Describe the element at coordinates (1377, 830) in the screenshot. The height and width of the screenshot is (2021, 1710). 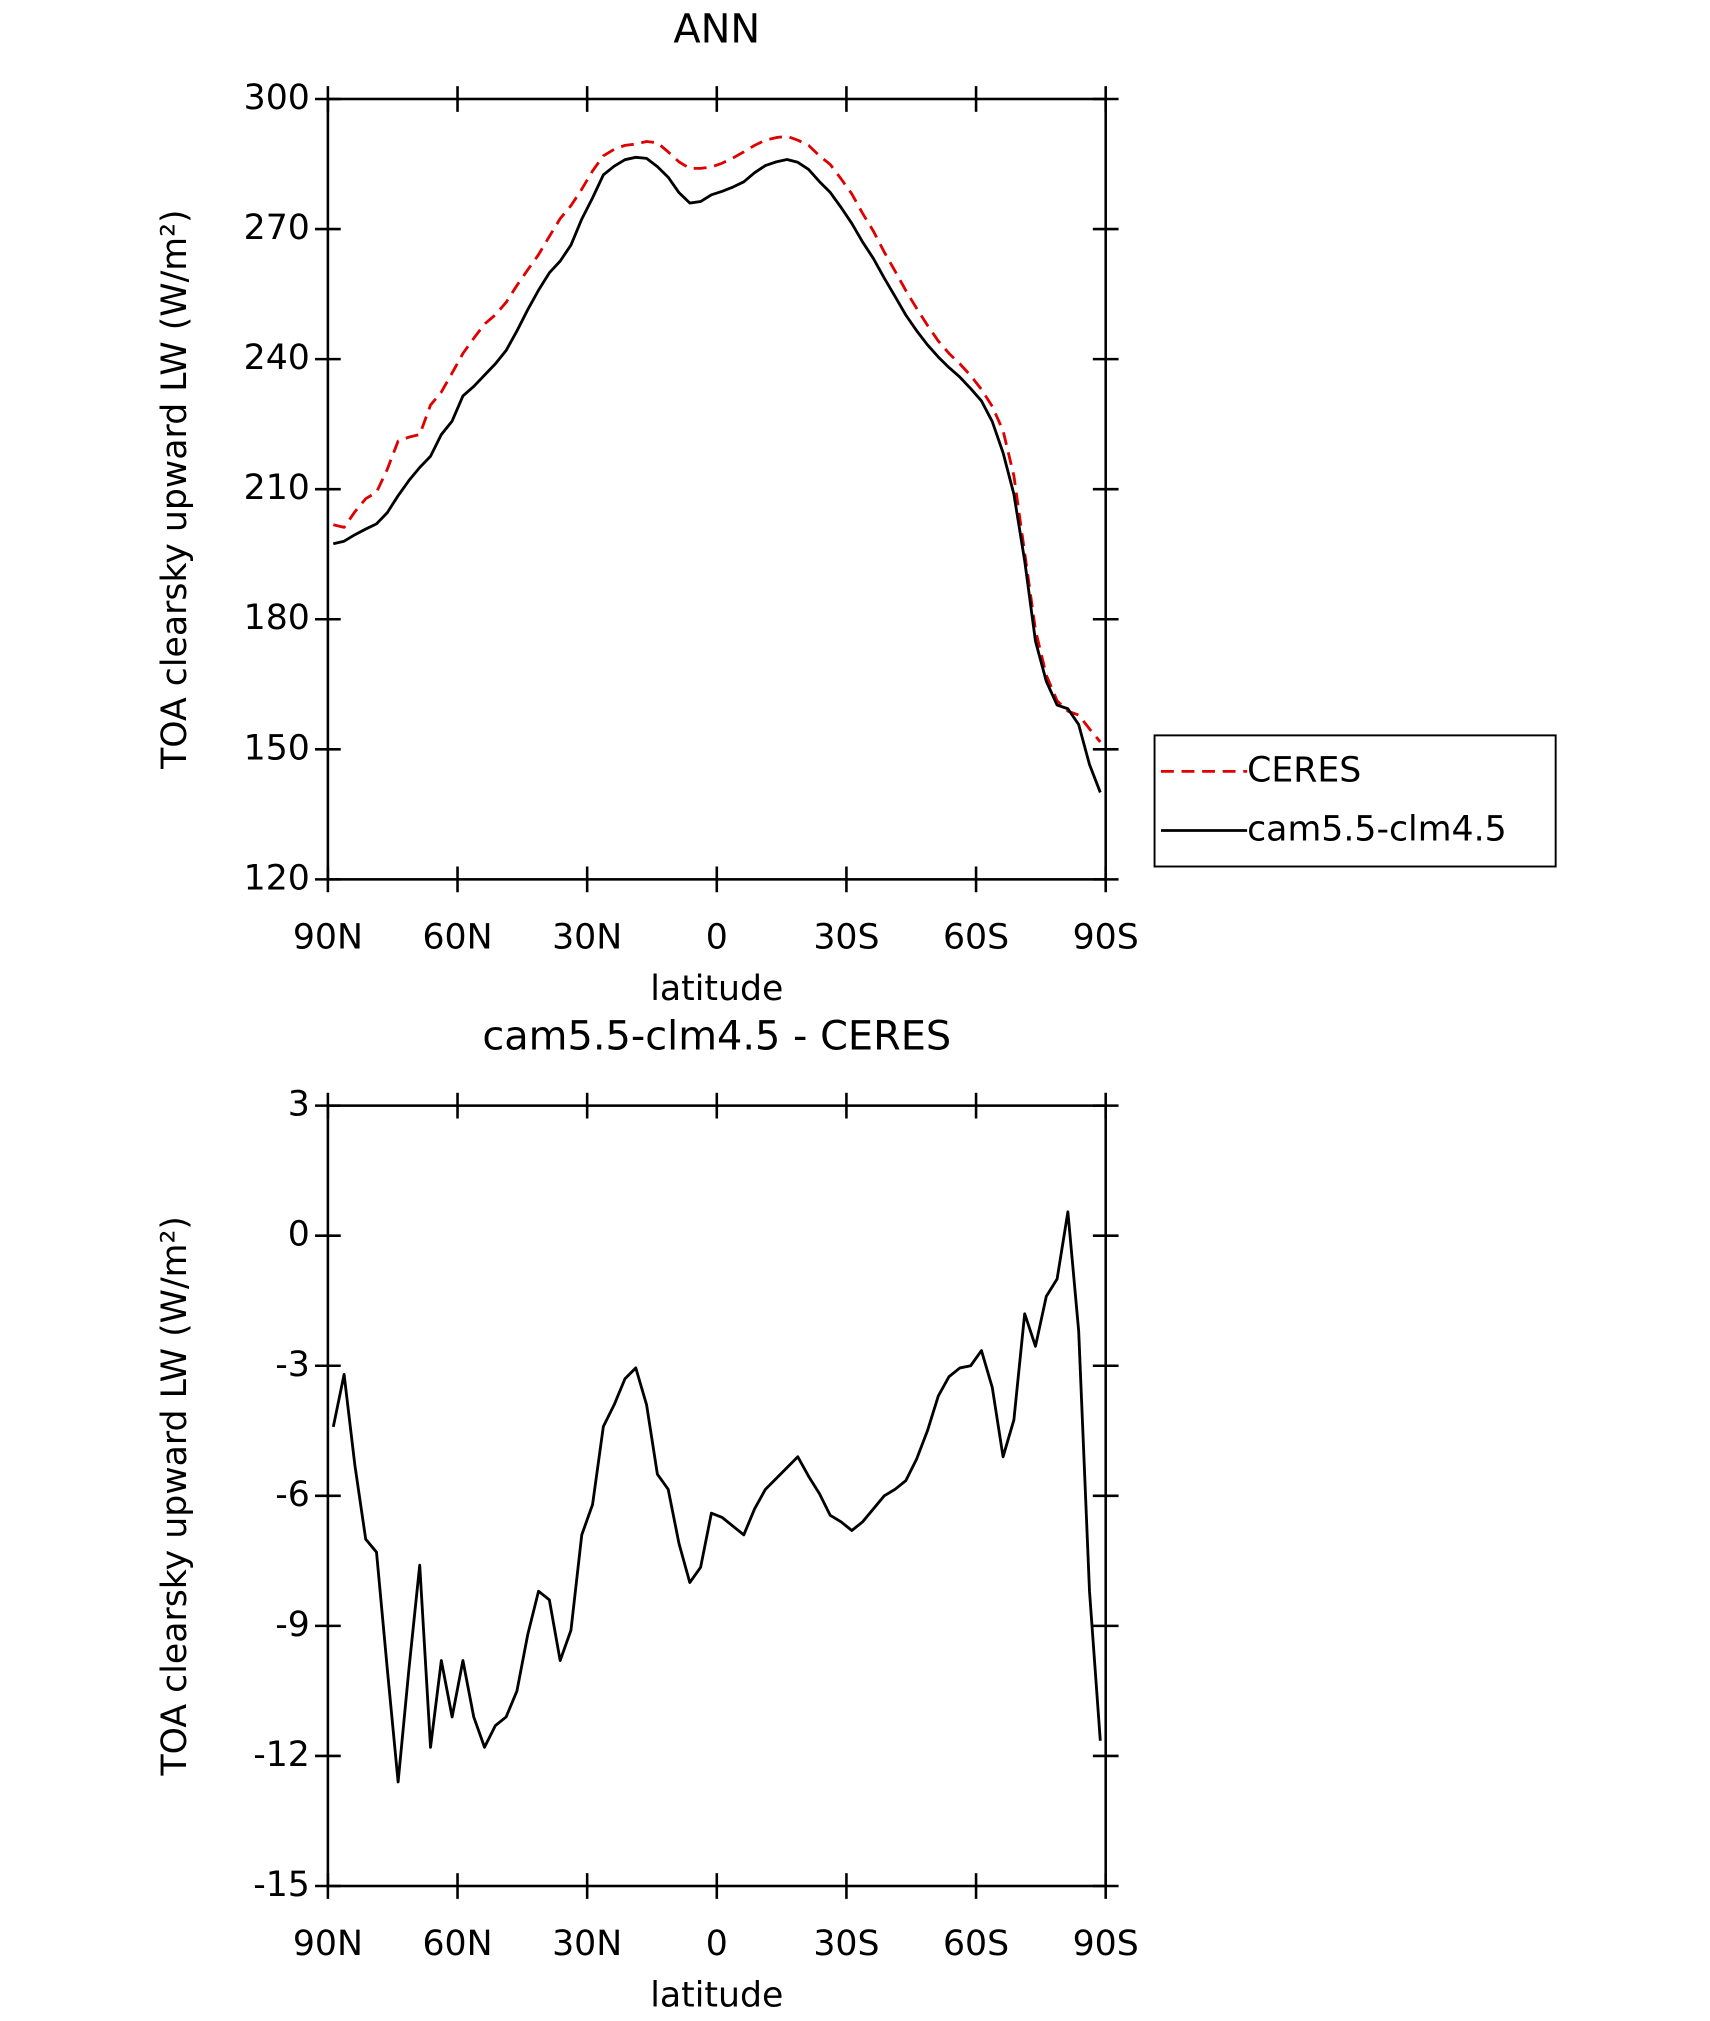
I see `legend-label: cam5.5-clm4.5` at that location.